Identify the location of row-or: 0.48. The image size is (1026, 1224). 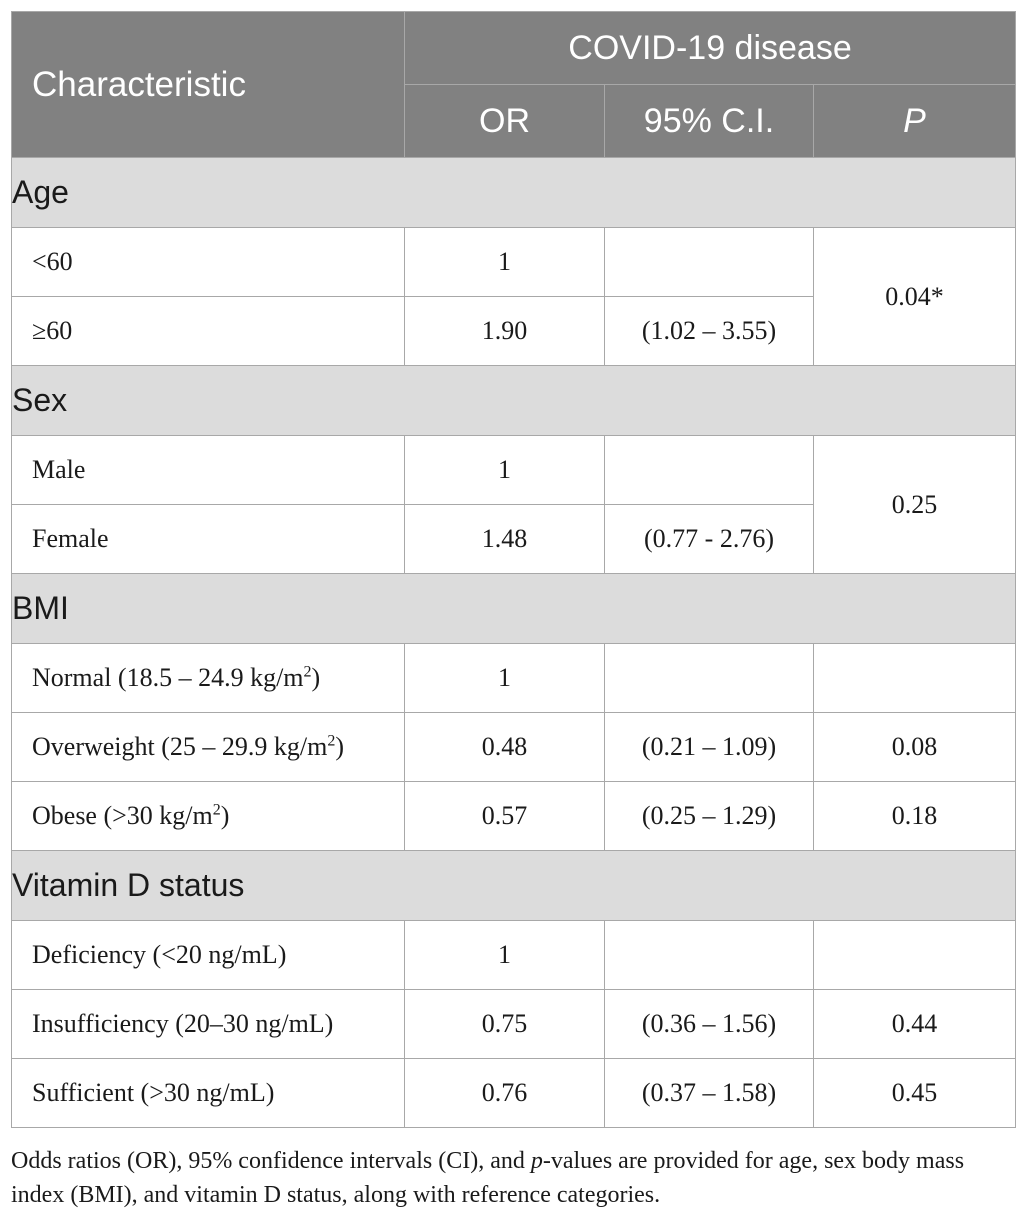
(504, 747).